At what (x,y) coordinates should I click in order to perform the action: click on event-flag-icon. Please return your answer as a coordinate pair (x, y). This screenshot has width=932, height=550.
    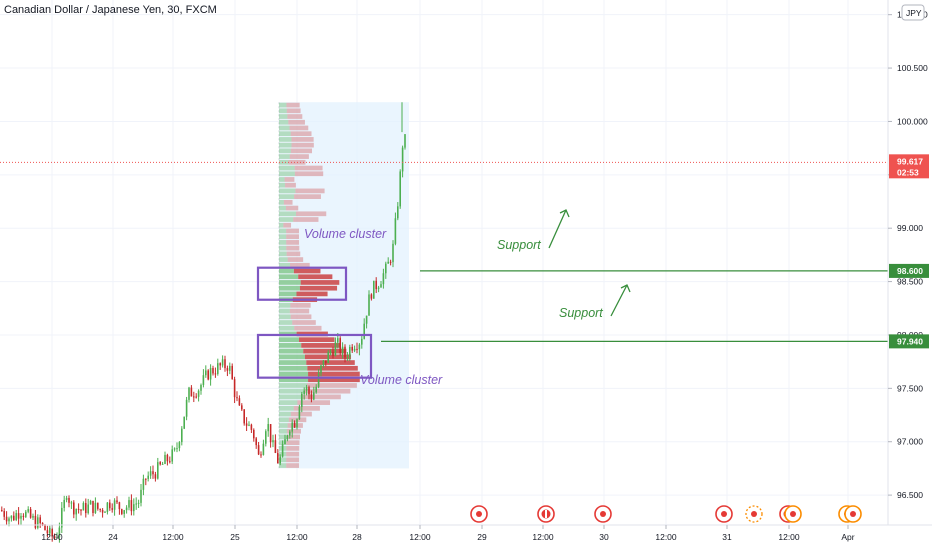
    Looking at the image, I should click on (754, 514).